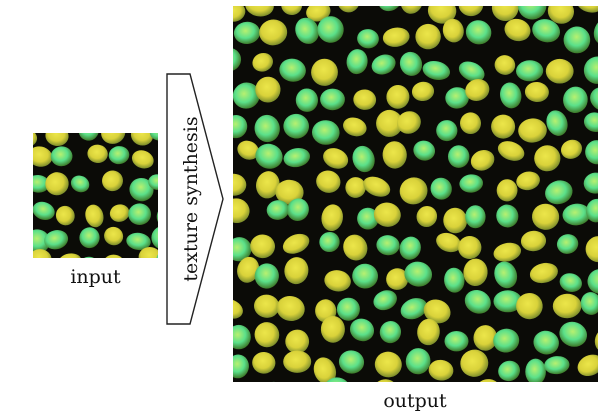  I want to click on input-texture-image, so click(95, 195).